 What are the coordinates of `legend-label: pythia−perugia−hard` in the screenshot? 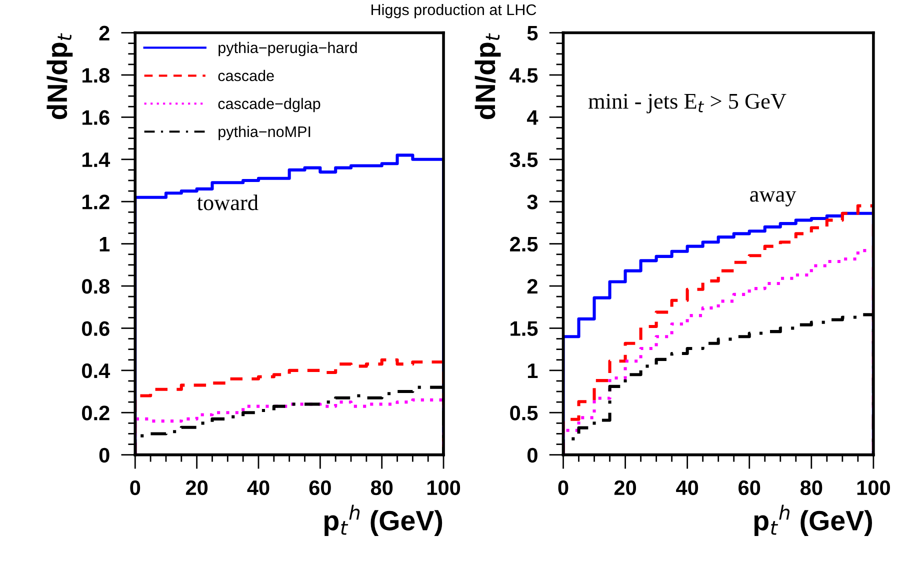 It's located at (287, 49).